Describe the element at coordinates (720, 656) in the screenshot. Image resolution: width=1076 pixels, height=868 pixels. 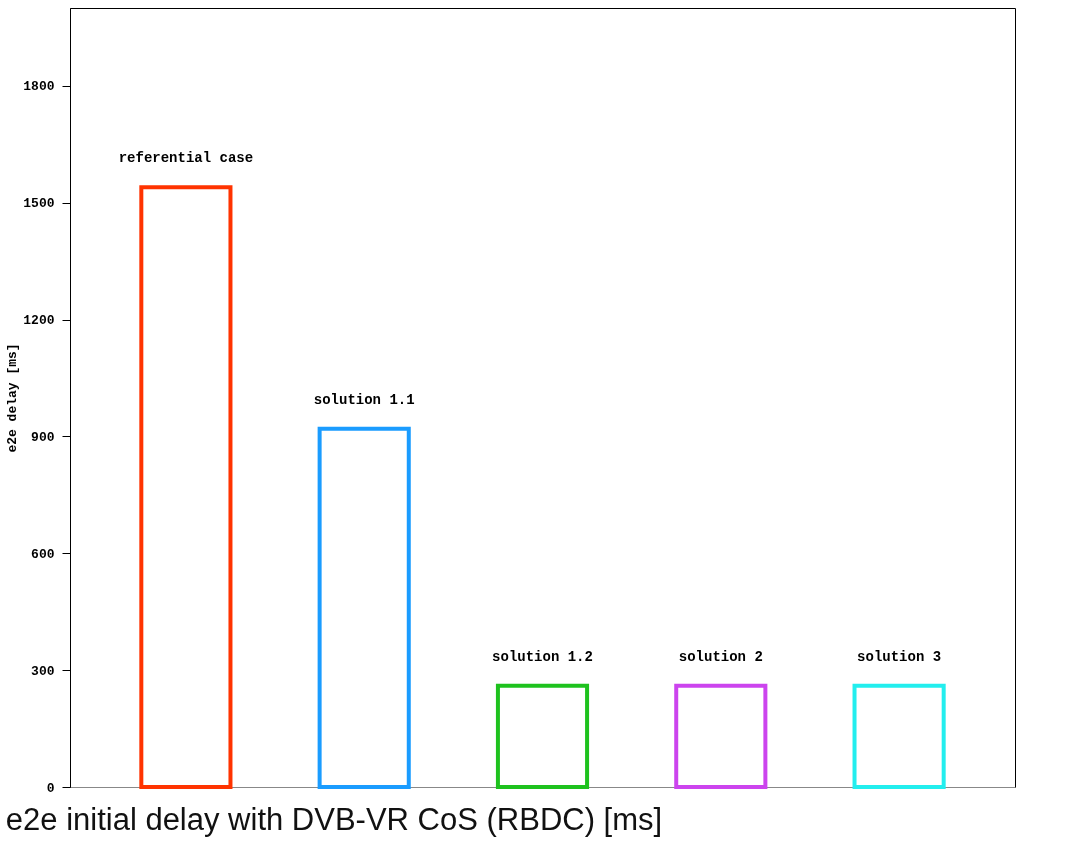
I see `x-tick-label: solution 2` at that location.